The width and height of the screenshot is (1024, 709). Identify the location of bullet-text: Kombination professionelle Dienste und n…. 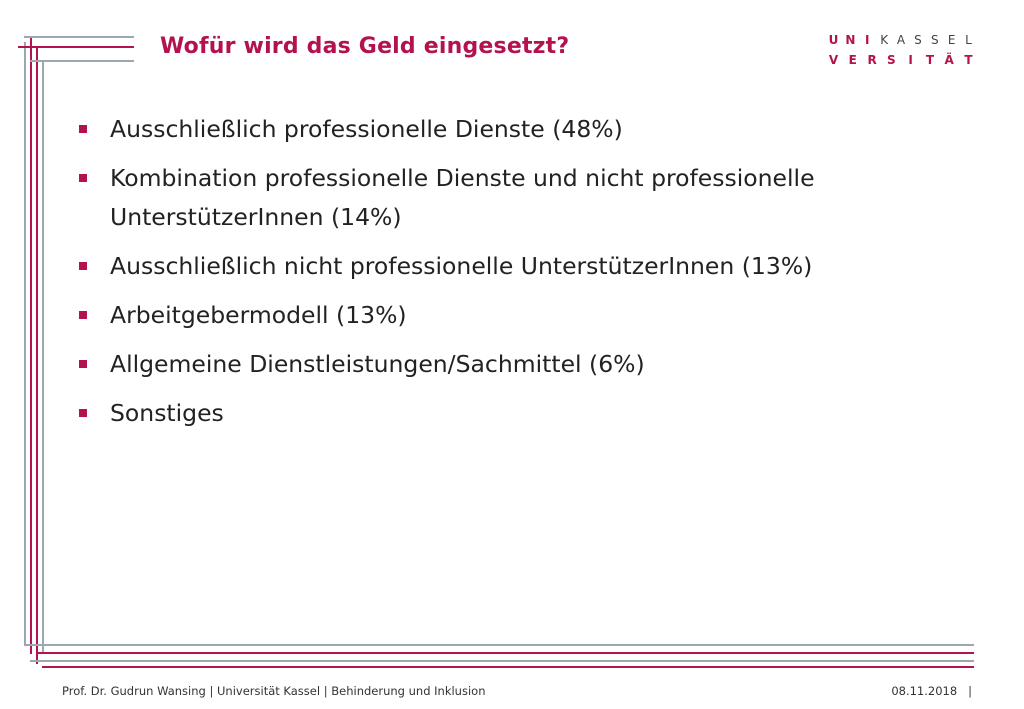
(462, 197).